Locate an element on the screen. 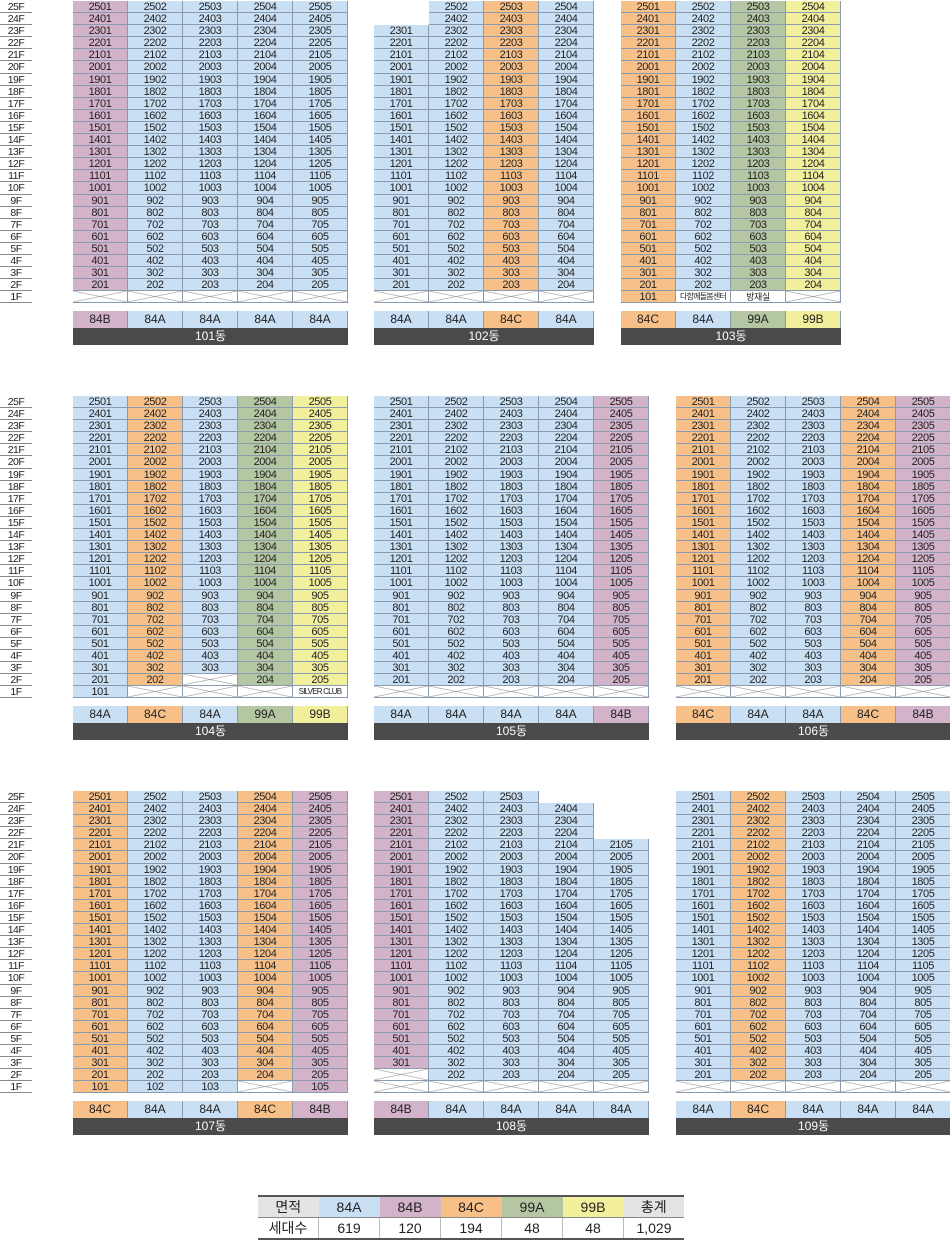 The width and height of the screenshot is (950, 1245). unit-cell: 1605 is located at coordinates (923, 510).